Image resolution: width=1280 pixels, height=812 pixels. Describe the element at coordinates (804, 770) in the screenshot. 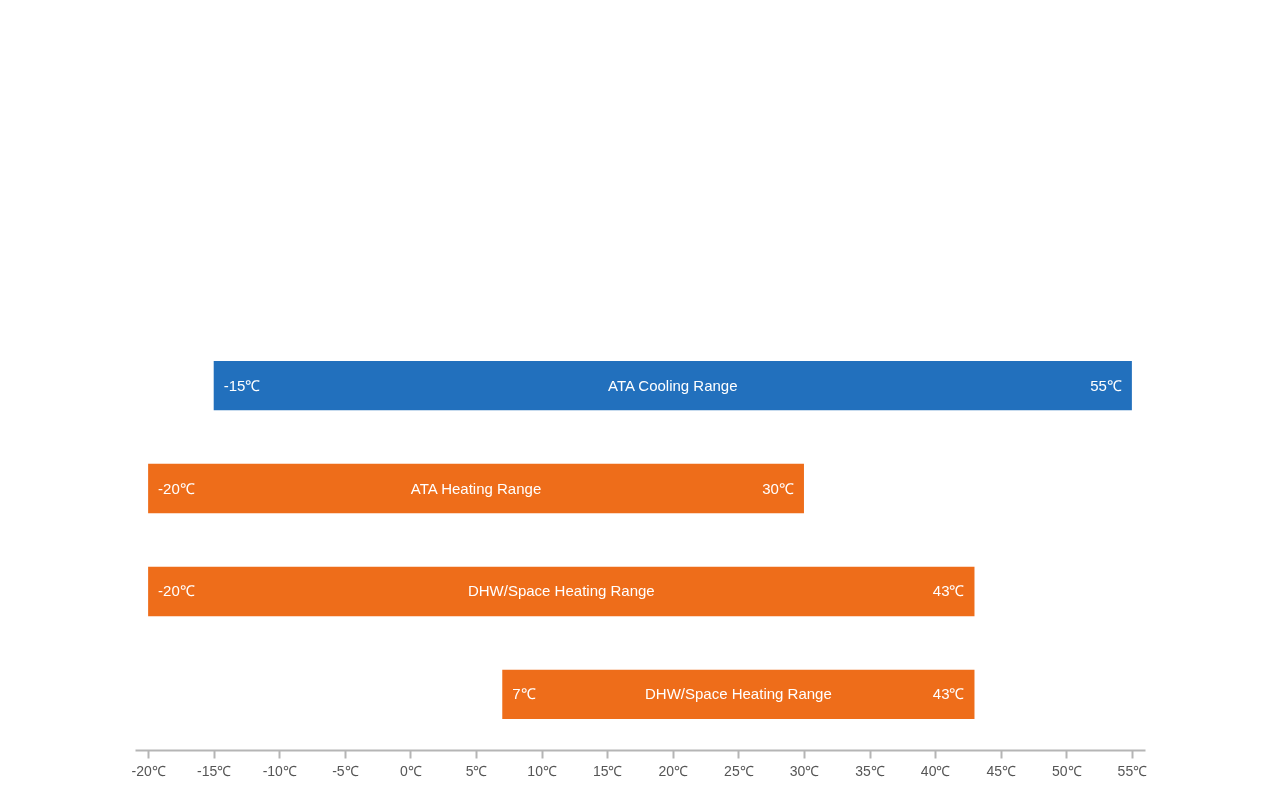

I see `x-tick-label: 30℃` at that location.